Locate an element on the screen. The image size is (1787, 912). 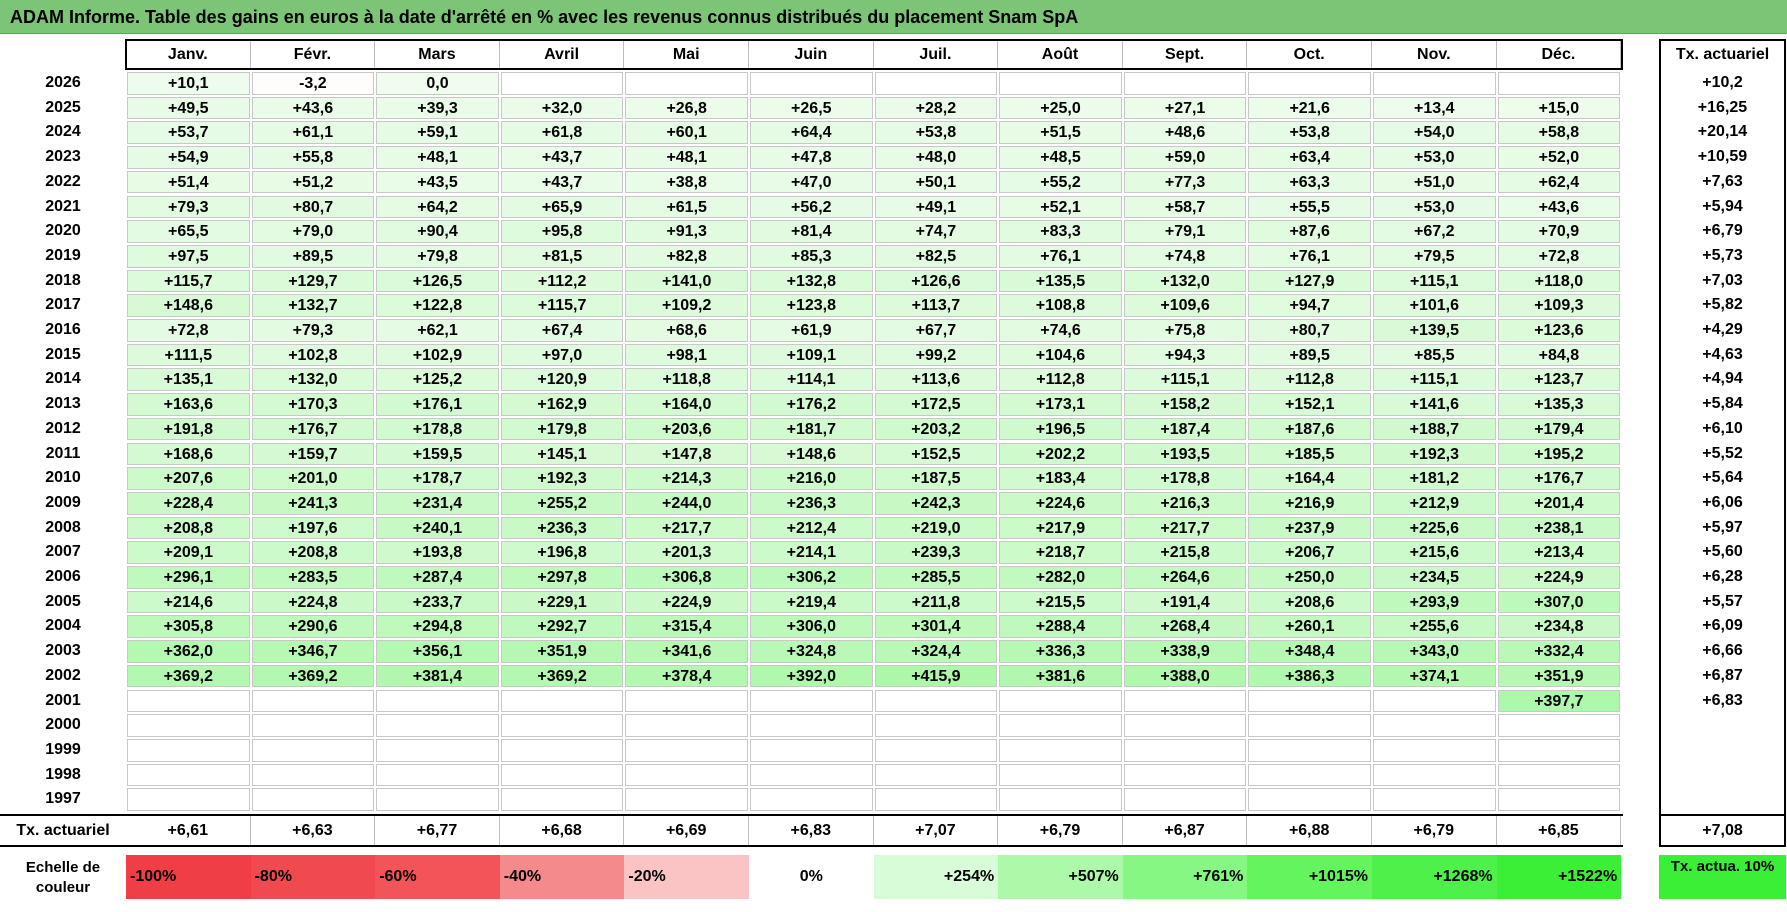
year-label: 2007 is located at coordinates (63, 552).